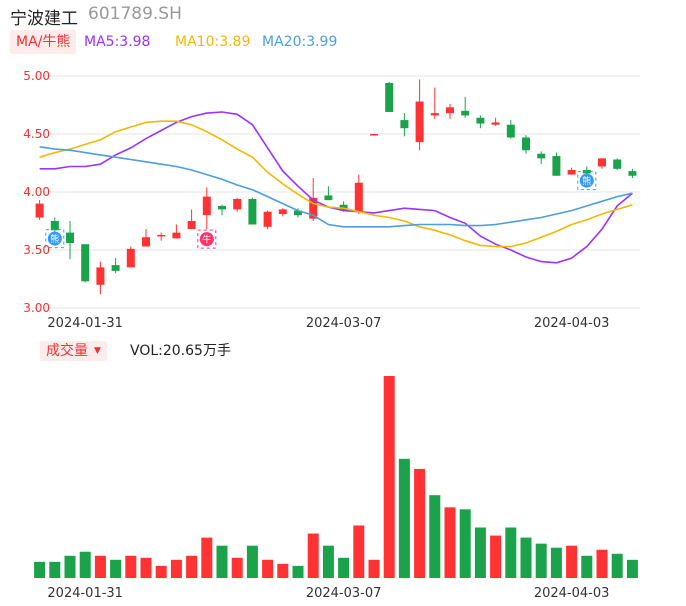  I want to click on y-tick-label: 4.00, so click(36, 192).